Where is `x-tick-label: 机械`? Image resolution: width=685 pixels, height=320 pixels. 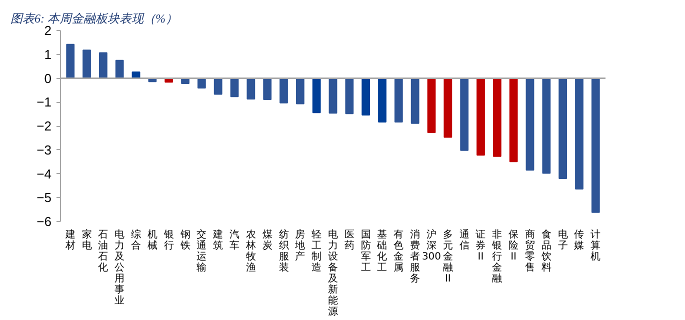 x-tick-label: 机械 is located at coordinates (152, 240).